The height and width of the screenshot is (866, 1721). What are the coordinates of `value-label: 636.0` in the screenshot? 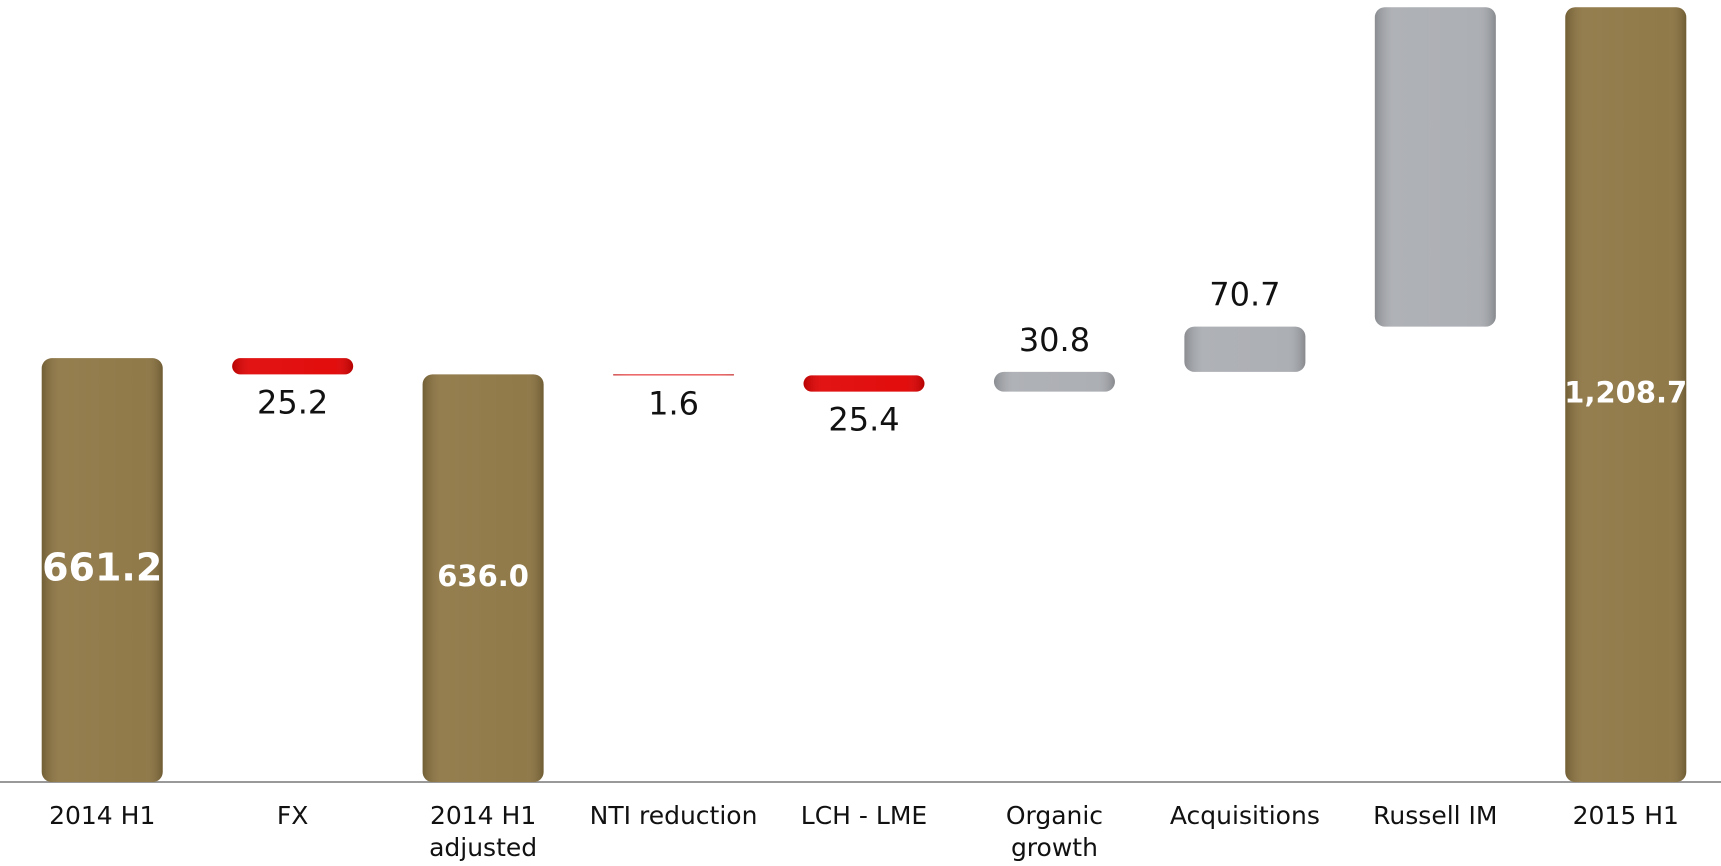 It's located at (483, 576).